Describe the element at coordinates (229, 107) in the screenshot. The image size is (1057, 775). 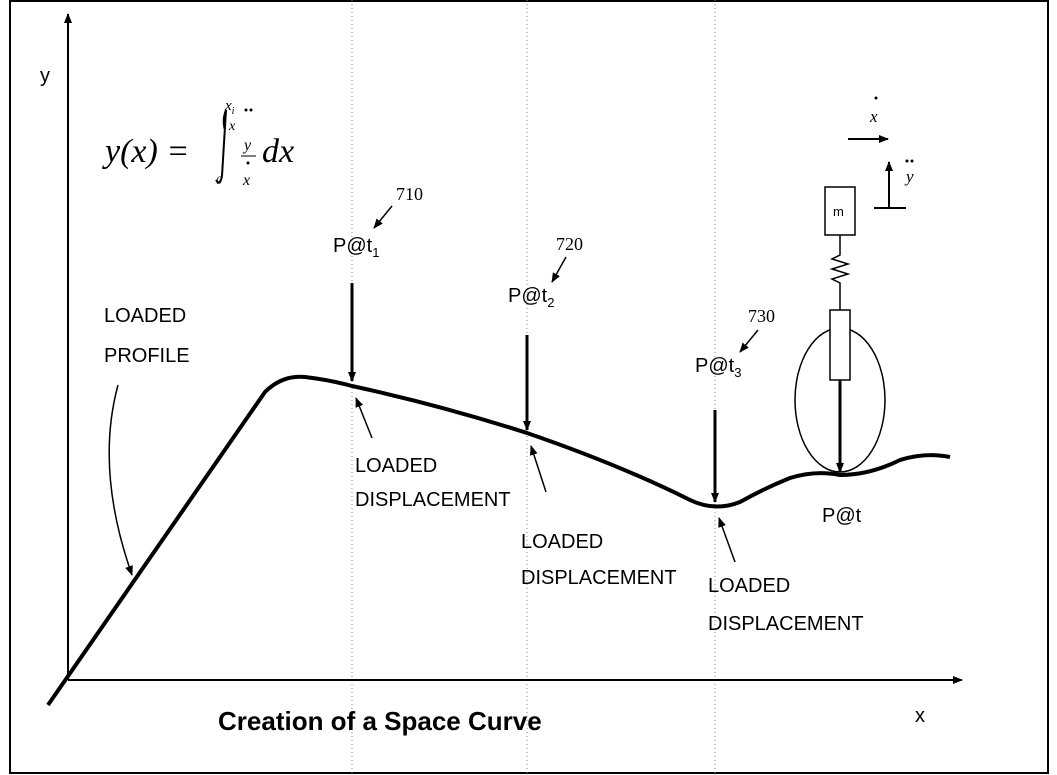
I see `upper-limit: xi` at that location.